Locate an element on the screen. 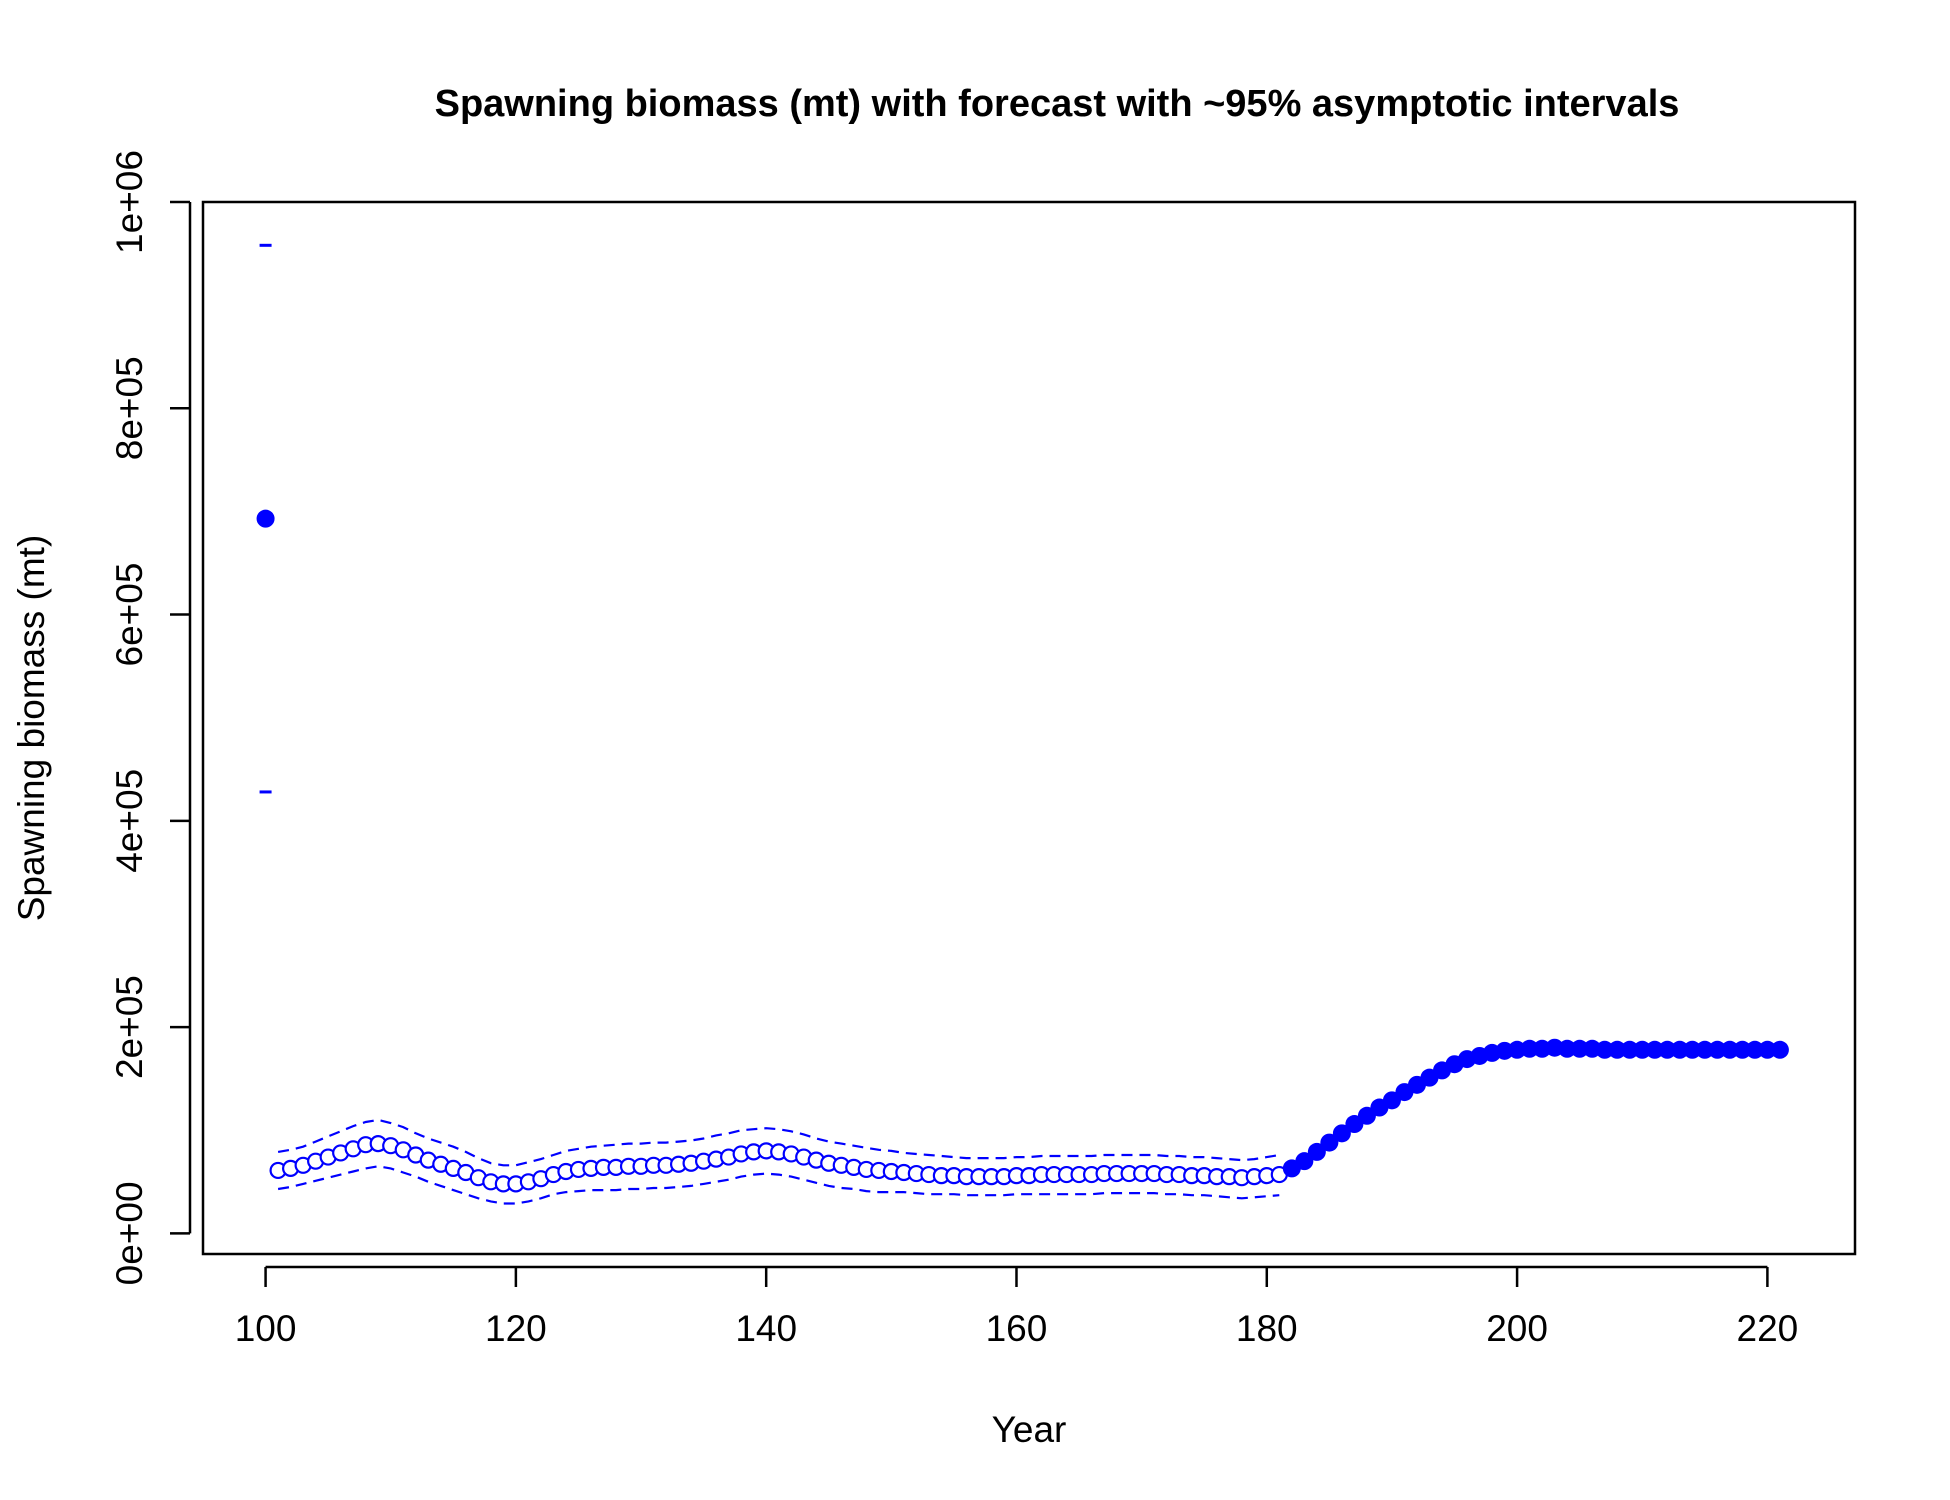  y-tick-label: 8e+05 is located at coordinates (129, 408).